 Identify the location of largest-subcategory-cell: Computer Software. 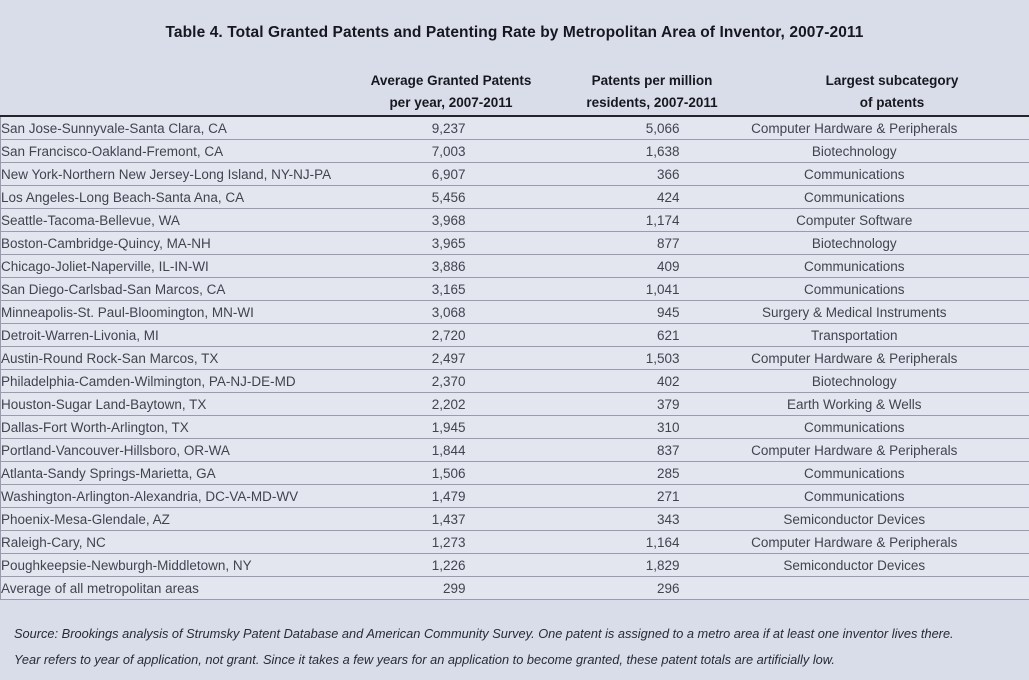
(854, 220).